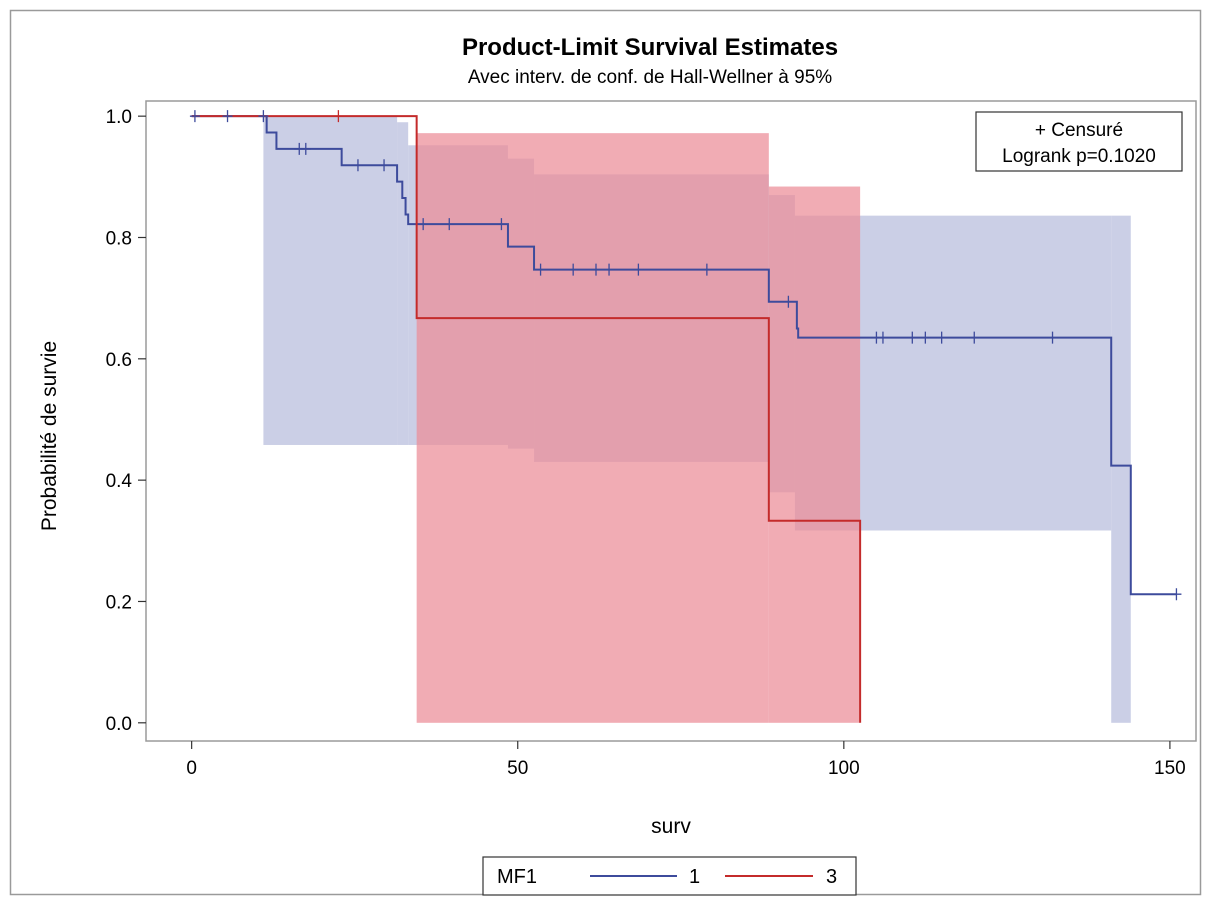 The height and width of the screenshot is (910, 1211). I want to click on legend-title: MF1, so click(517, 877).